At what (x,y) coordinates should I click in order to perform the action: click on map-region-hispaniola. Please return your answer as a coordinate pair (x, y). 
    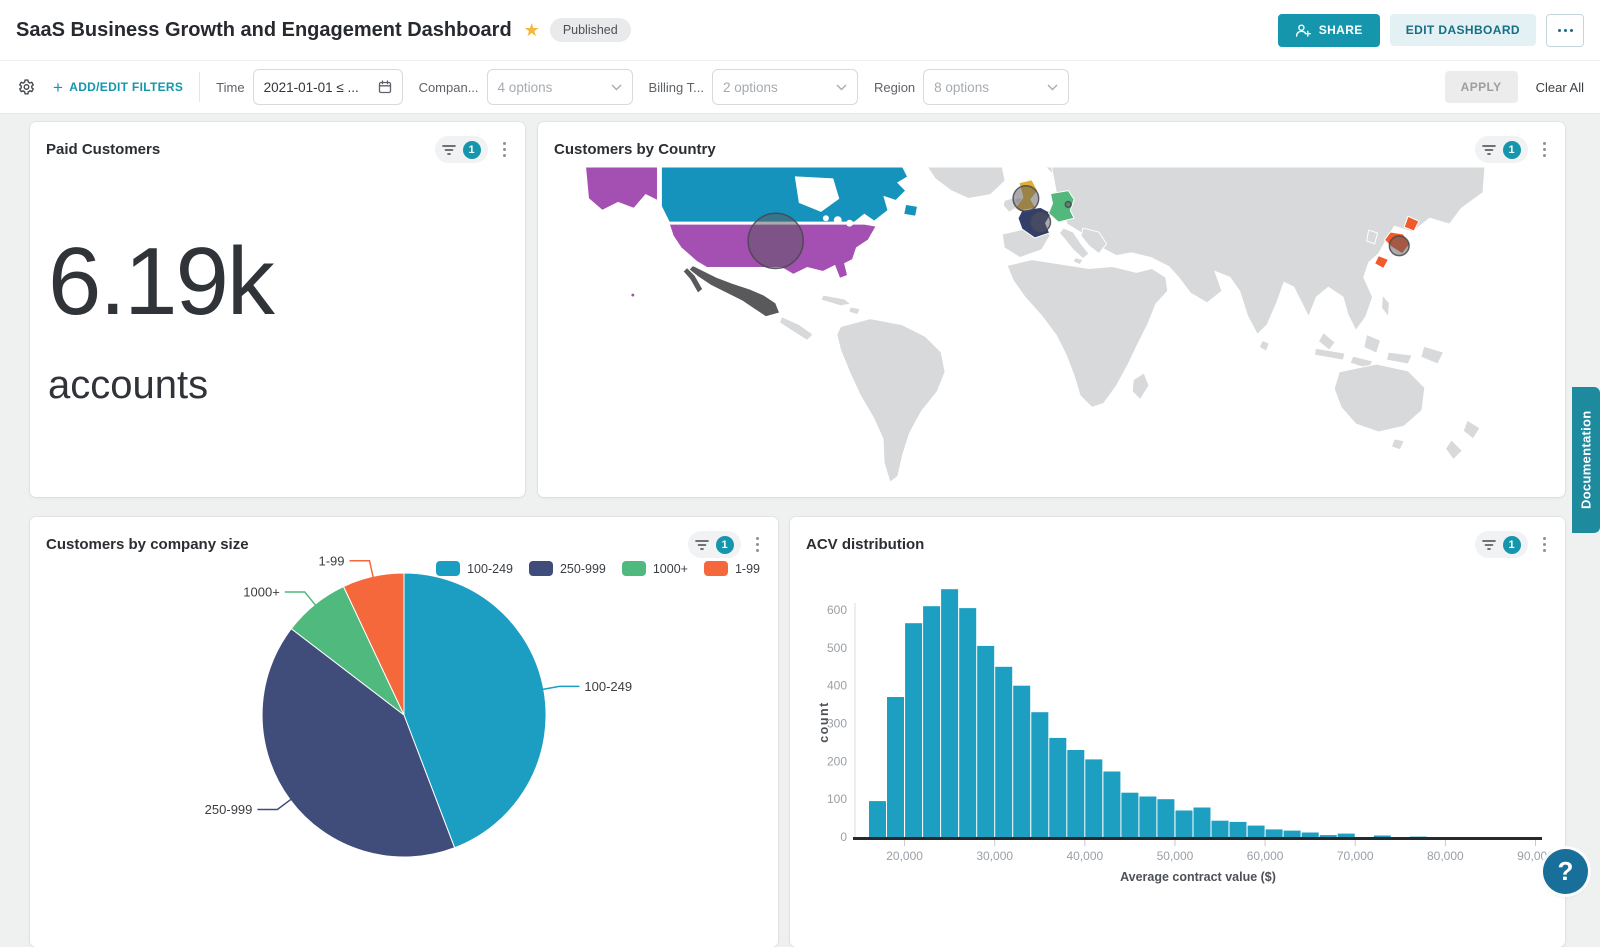
    Looking at the image, I should click on (855, 311).